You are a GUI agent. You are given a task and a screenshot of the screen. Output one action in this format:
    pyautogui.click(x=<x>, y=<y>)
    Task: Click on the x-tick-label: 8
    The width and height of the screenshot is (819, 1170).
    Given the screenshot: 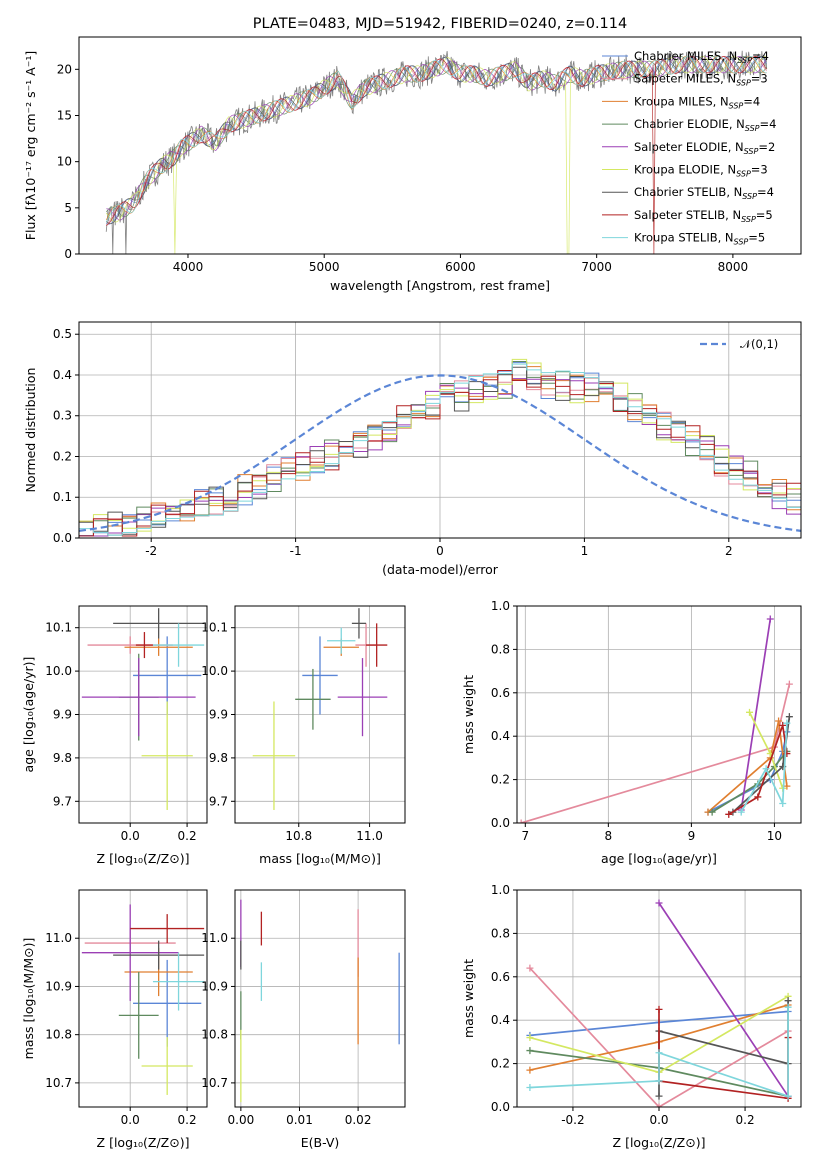 What is the action you would take?
    pyautogui.click(x=609, y=836)
    